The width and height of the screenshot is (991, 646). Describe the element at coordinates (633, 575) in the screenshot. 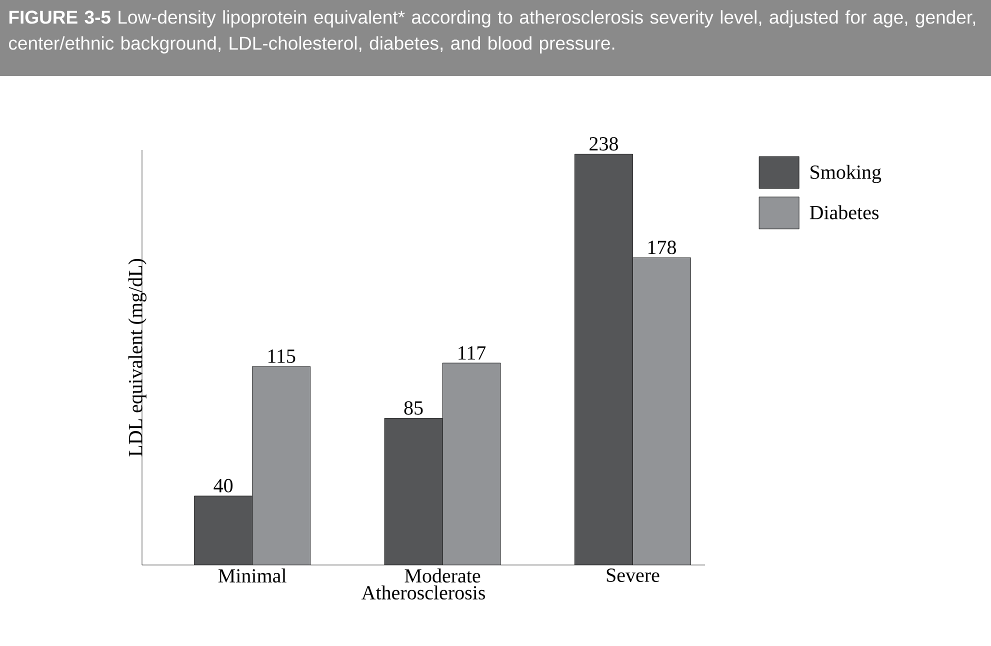

I see `x-tick-label: Severe` at that location.